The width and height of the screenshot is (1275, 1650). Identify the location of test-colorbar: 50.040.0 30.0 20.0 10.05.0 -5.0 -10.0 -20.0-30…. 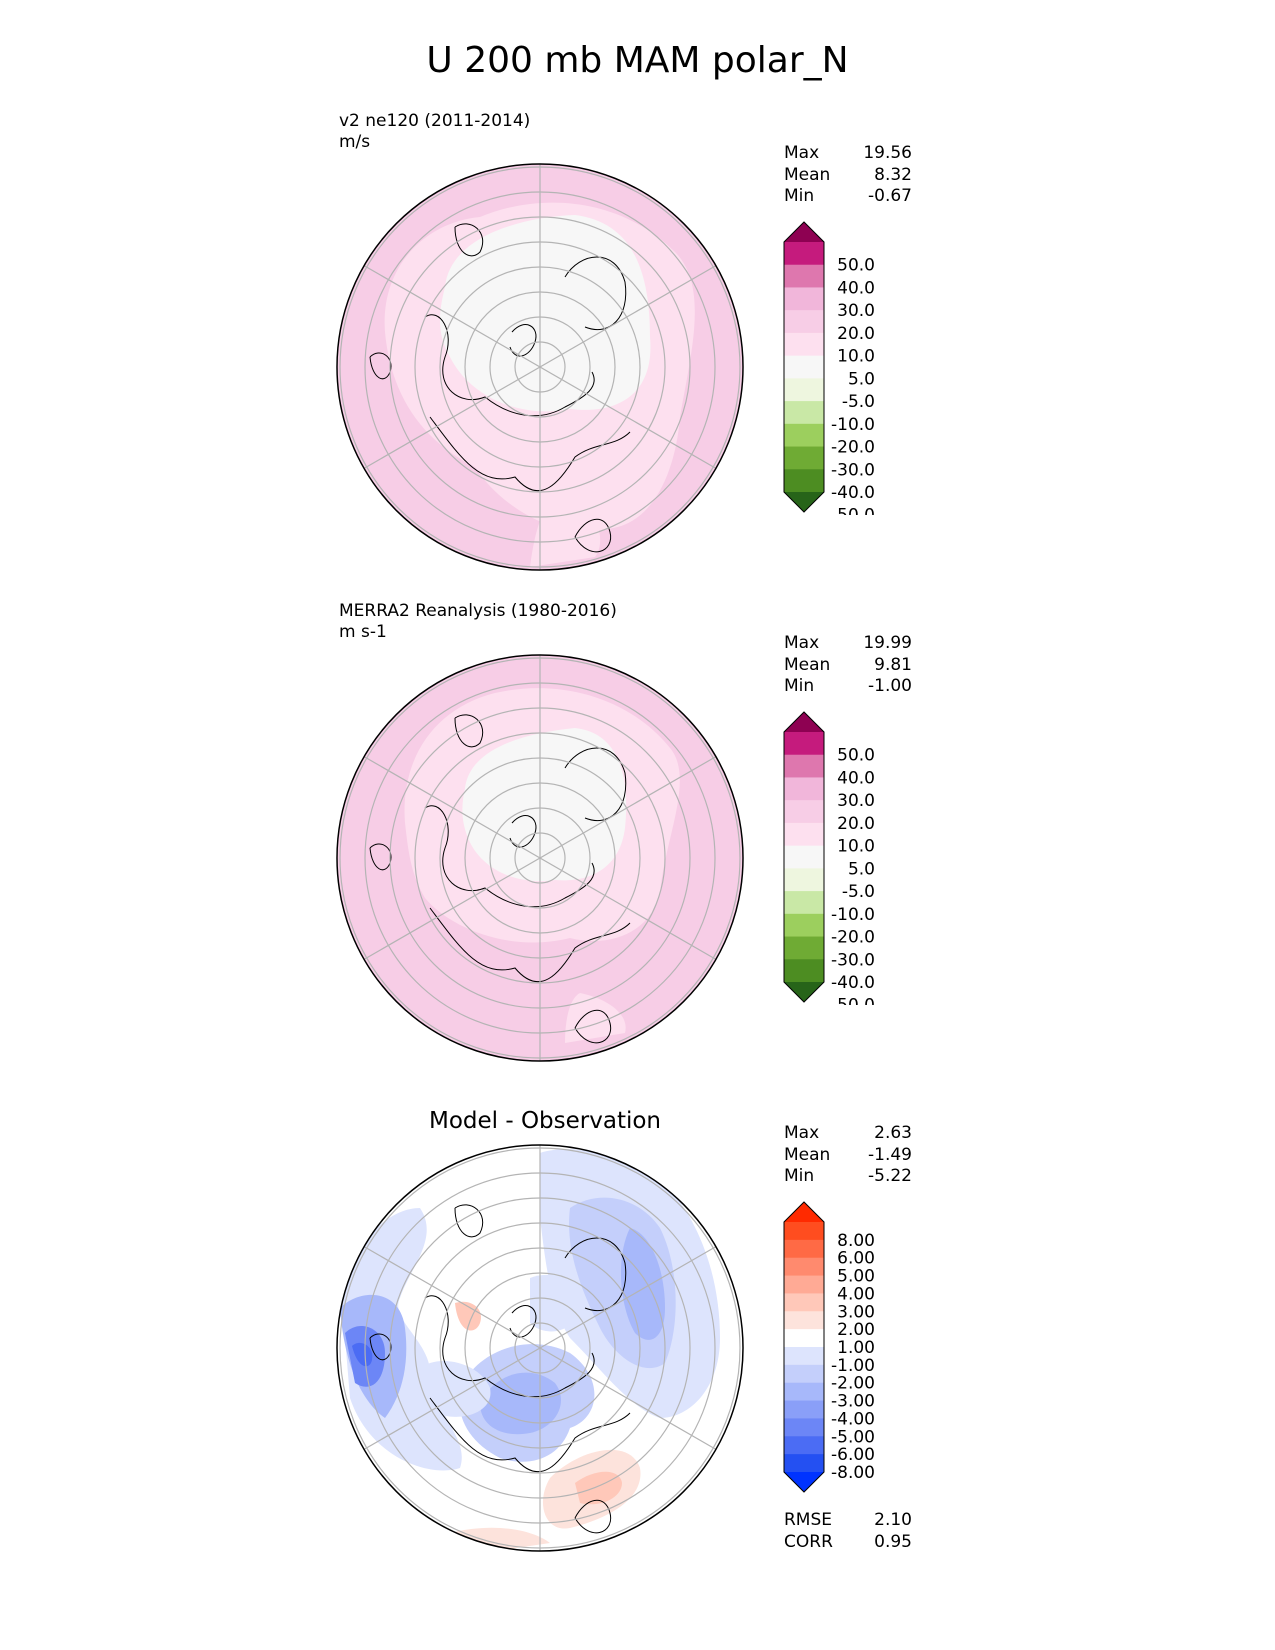
(829, 368).